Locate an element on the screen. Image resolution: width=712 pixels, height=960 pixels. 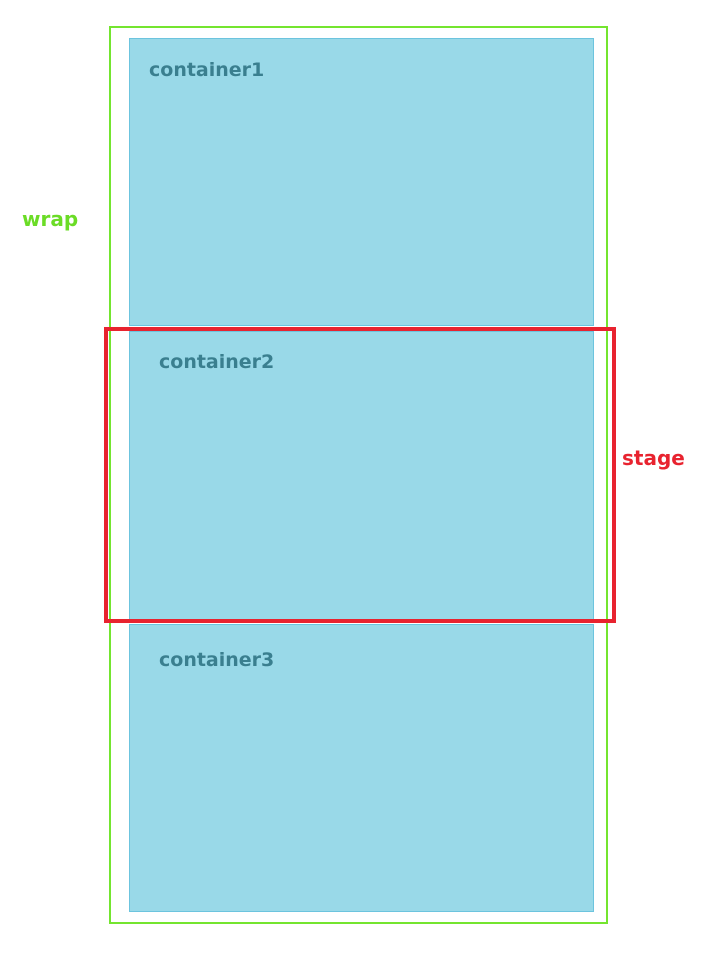
container-3-label: container3 is located at coordinates (217, 660).